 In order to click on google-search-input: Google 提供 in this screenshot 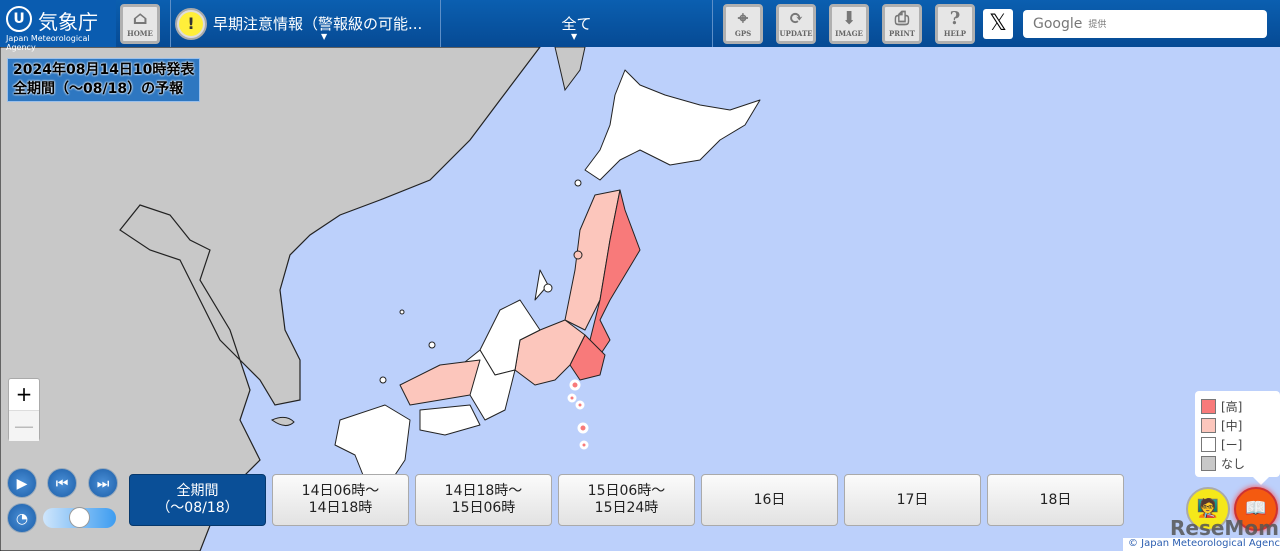, I will do `click(1145, 23)`.